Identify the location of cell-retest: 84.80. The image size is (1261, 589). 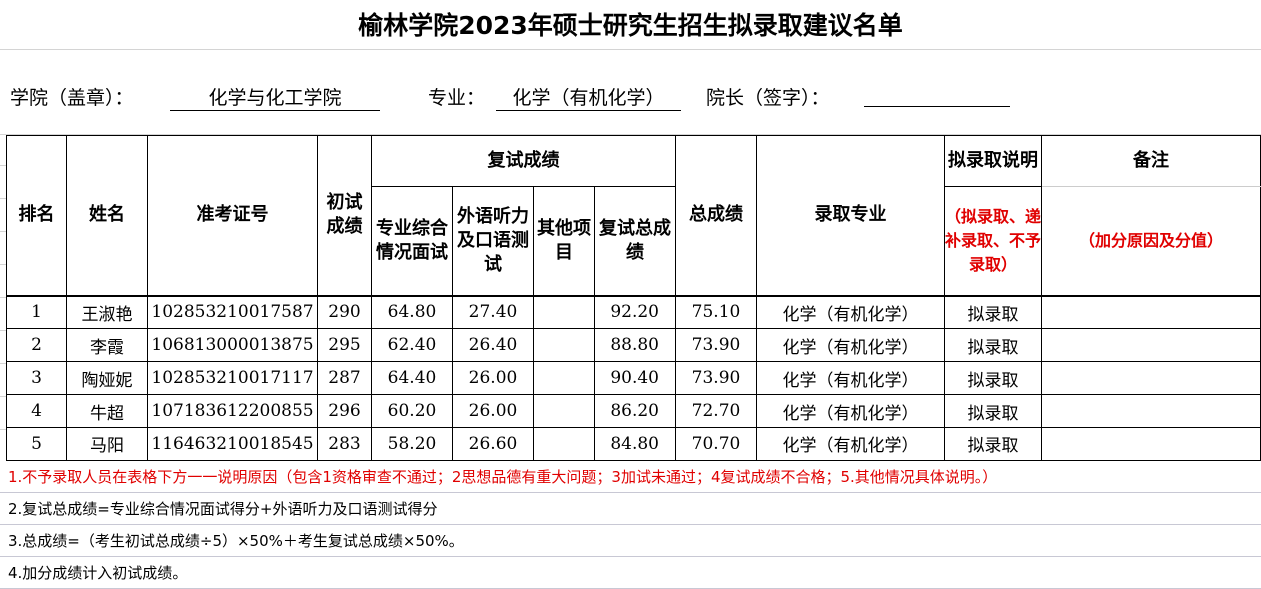
(635, 444).